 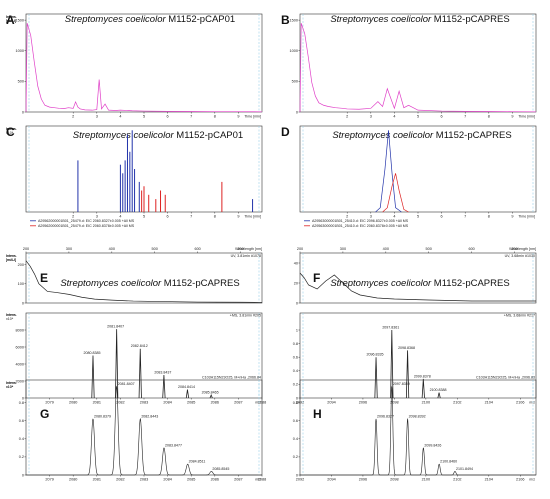 What do you see at coordinates (120, 480) in the screenshot?
I see `x-tick-label: 2082` at bounding box center [120, 480].